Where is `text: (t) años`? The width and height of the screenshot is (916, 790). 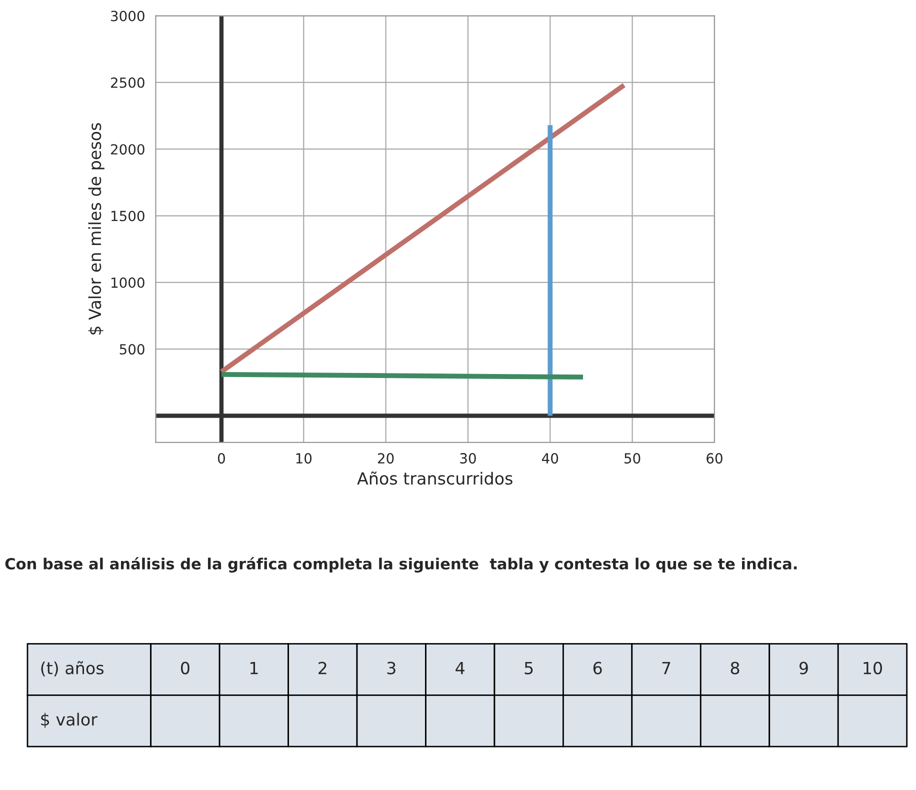
text: (t) años is located at coordinates (72, 668).